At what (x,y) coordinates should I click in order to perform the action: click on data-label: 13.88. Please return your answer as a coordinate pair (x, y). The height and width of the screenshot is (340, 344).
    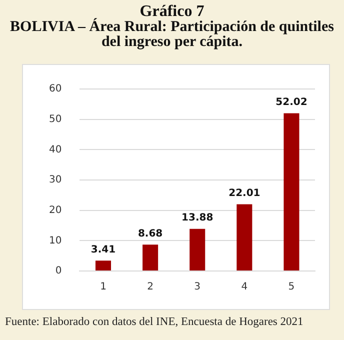
    Looking at the image, I should click on (198, 218).